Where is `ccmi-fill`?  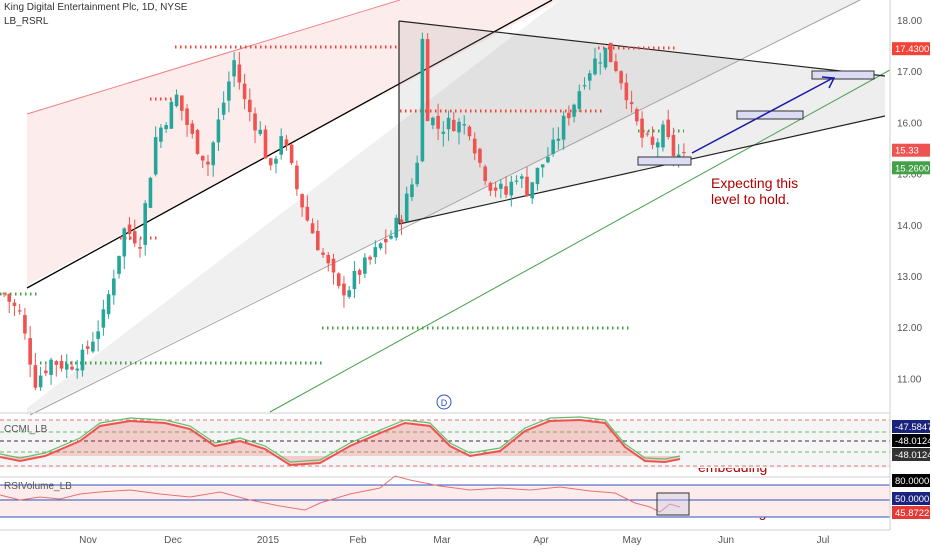
ccmi-fill is located at coordinates (340, 441).